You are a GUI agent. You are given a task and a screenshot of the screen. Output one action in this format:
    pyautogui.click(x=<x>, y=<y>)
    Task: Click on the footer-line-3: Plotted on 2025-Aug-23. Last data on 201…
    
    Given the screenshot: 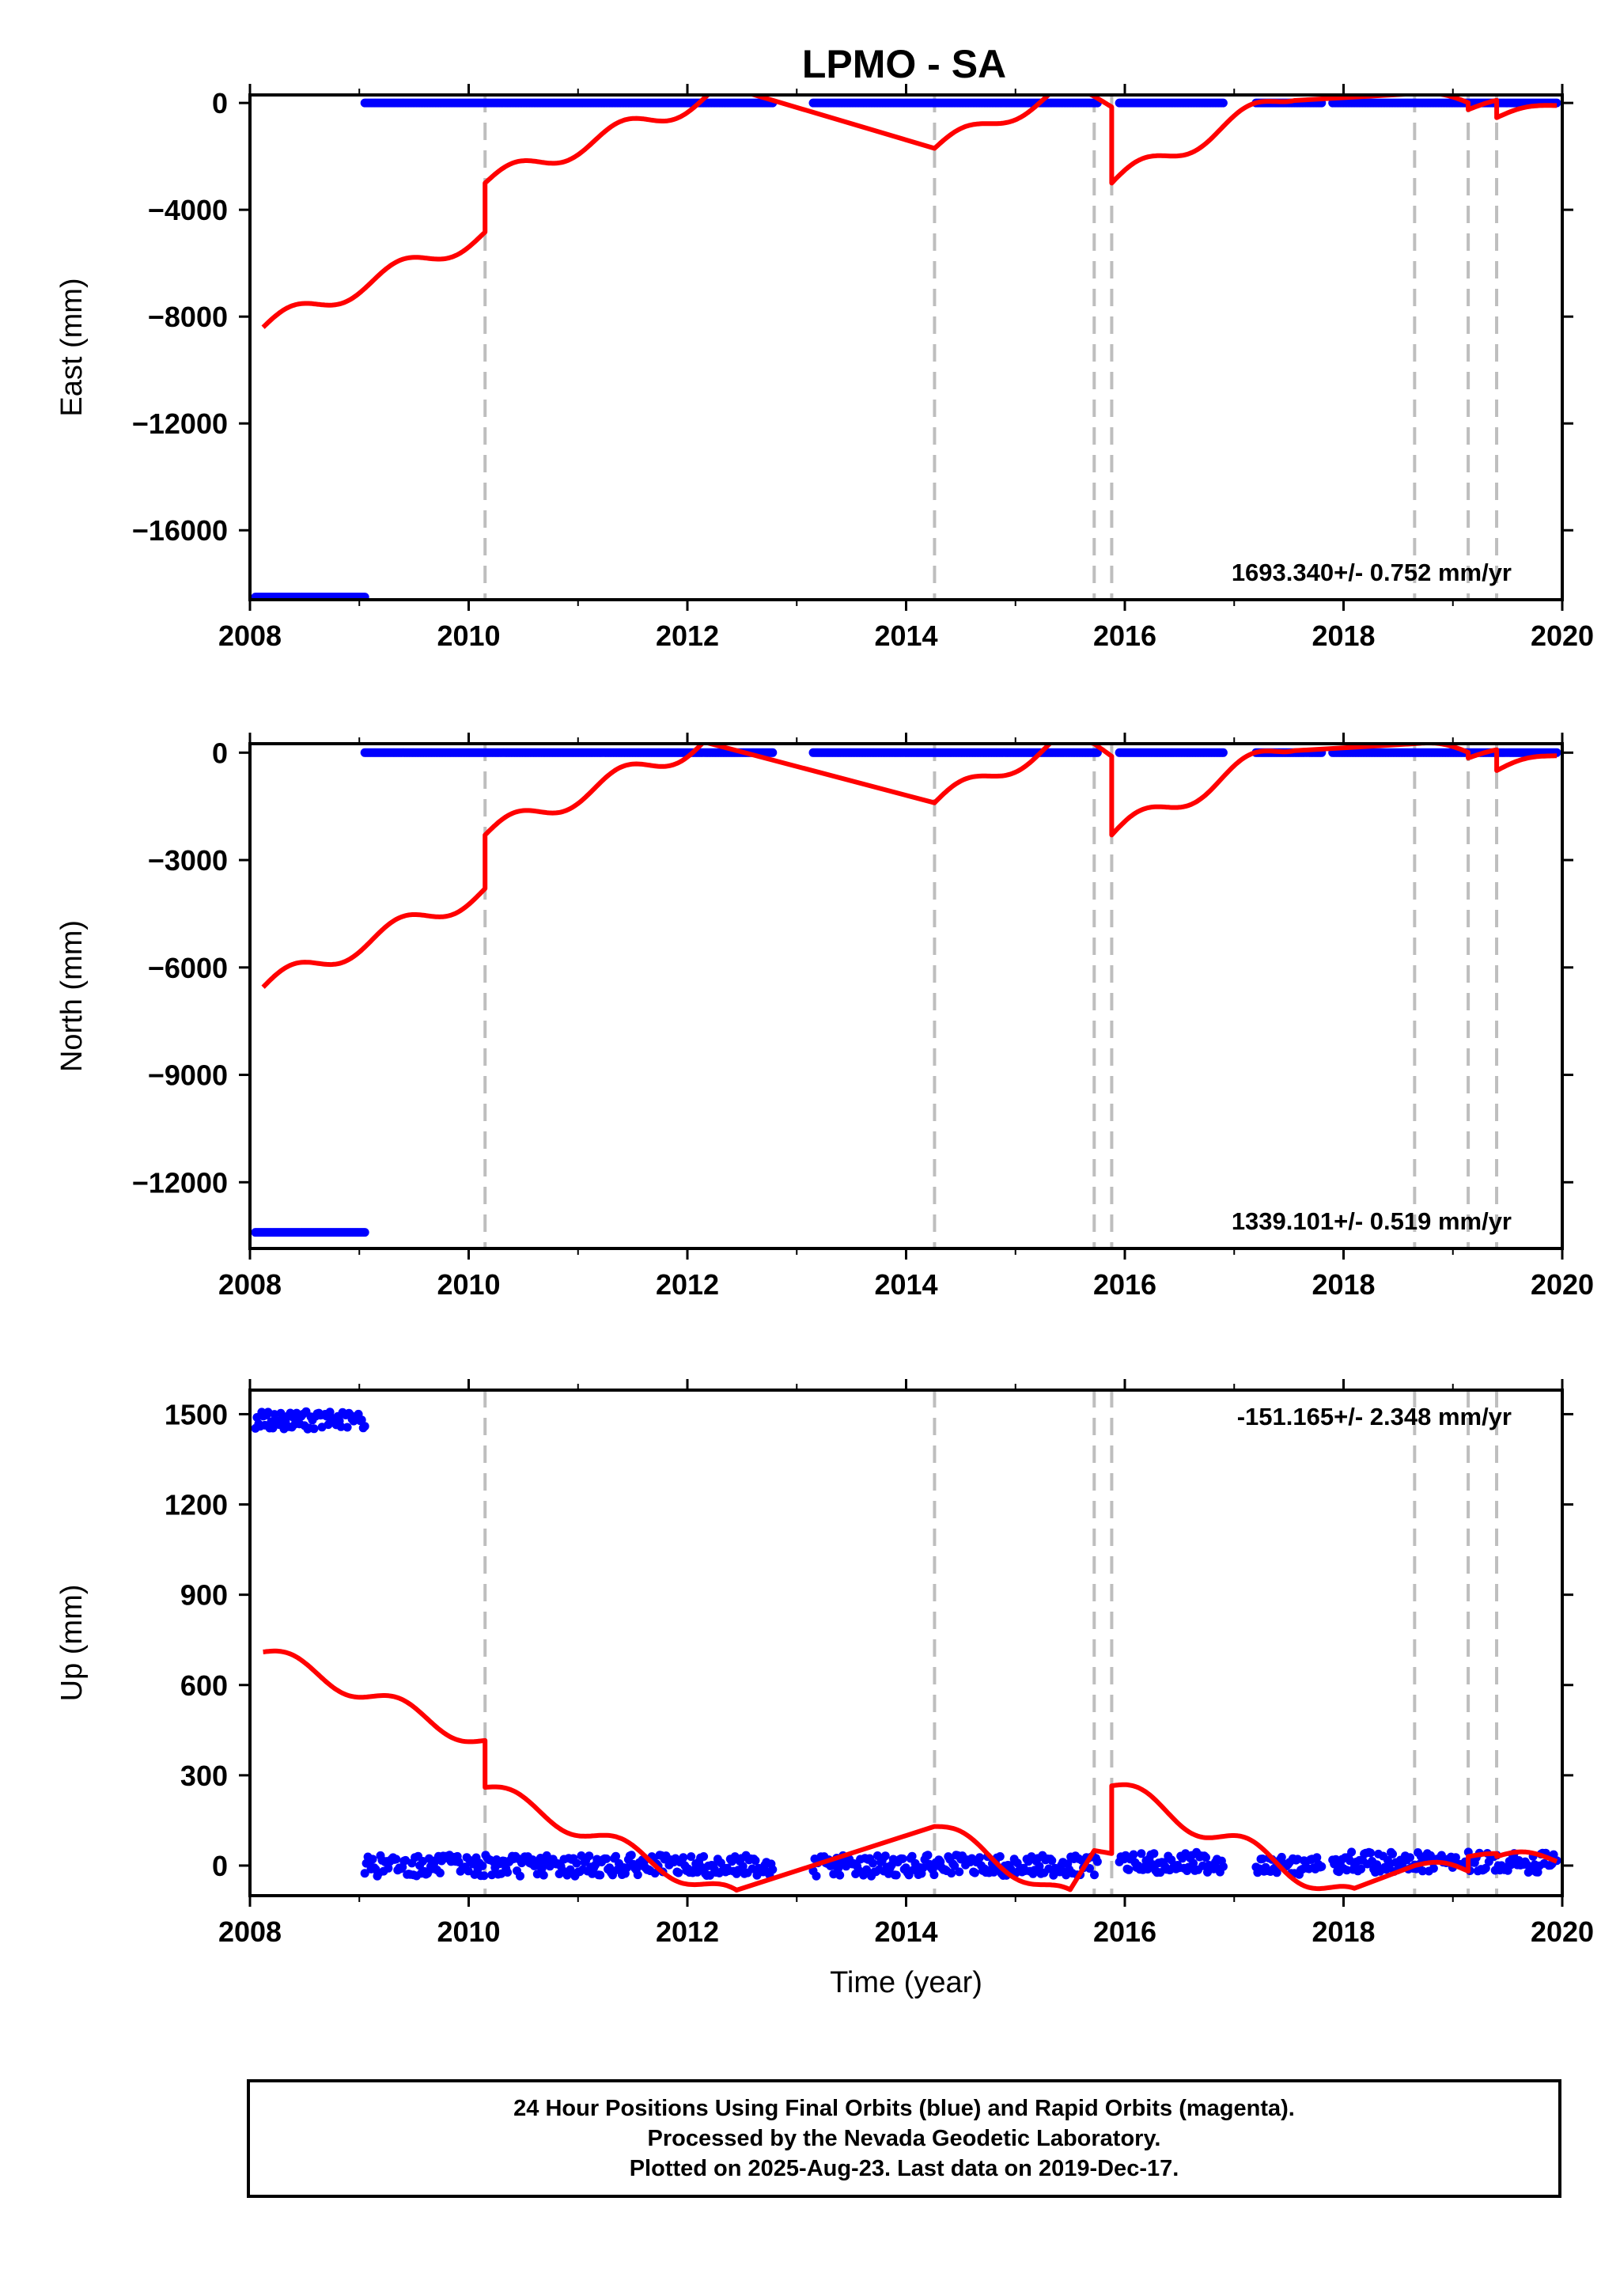 What is the action you would take?
    pyautogui.click(x=904, y=2168)
    